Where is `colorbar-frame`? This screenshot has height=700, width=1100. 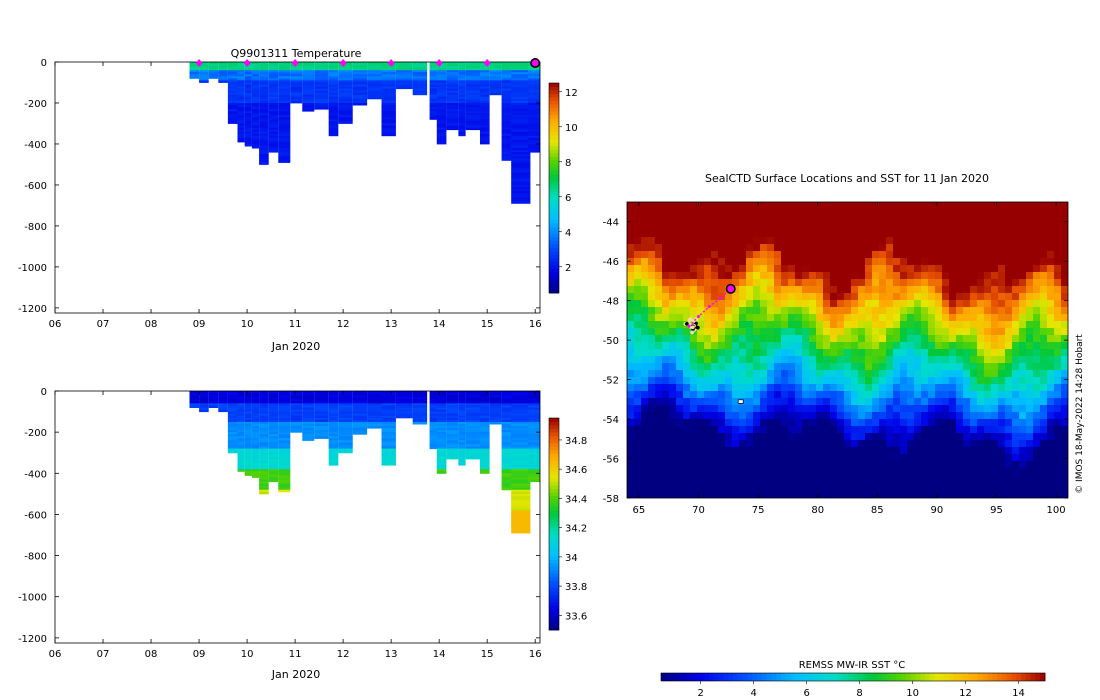 colorbar-frame is located at coordinates (554, 524).